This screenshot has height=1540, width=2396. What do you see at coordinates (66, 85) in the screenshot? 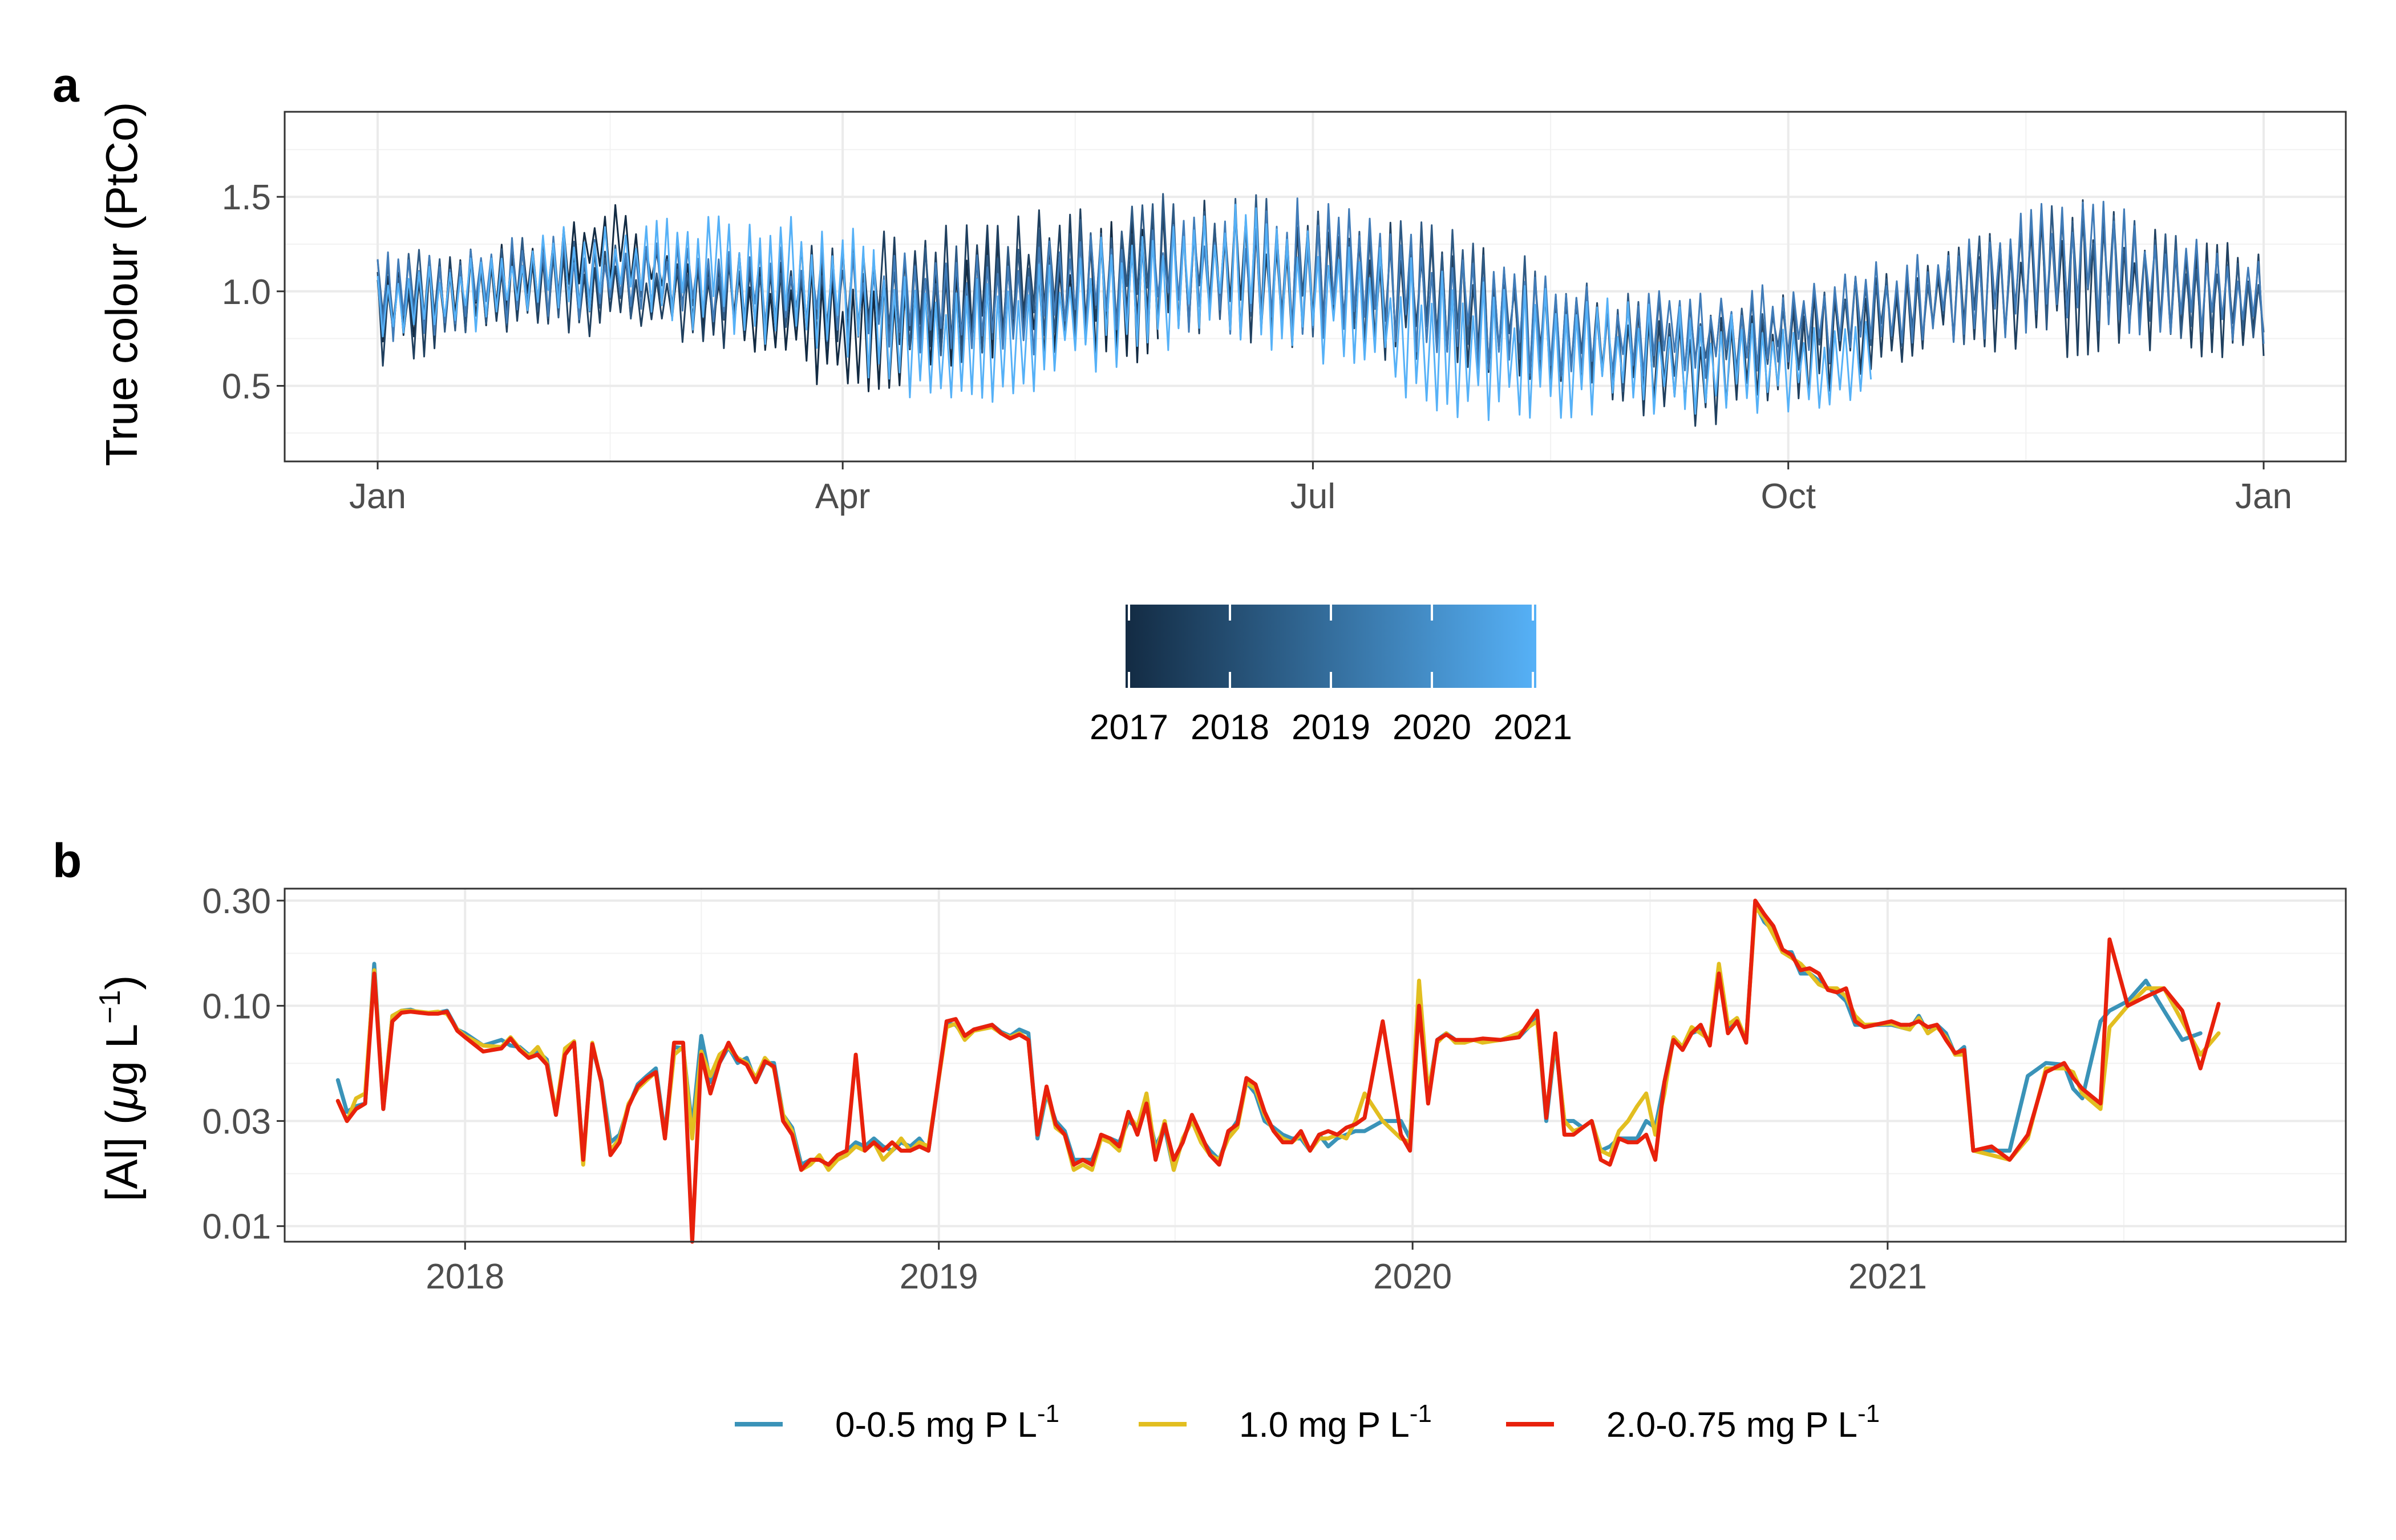
I see `panel-label-a: a` at bounding box center [66, 85].